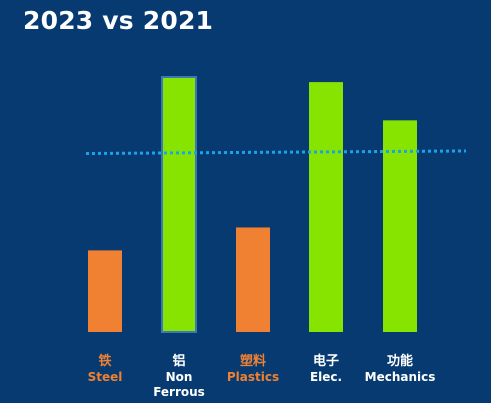 The height and width of the screenshot is (405, 493). I want to click on bar-plastics, so click(253, 279).